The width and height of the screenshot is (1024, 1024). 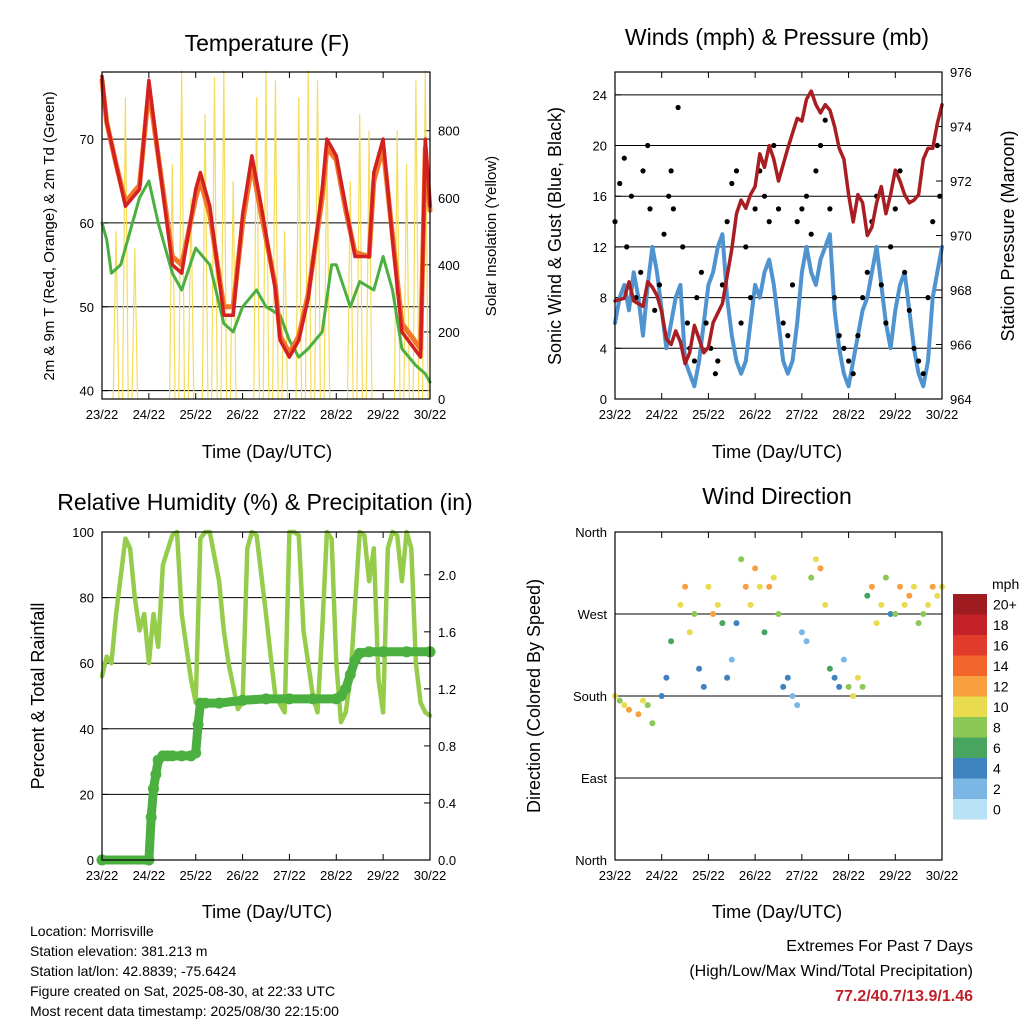 What do you see at coordinates (777, 496) in the screenshot?
I see `wind-direction-title: Wind Direction` at bounding box center [777, 496].